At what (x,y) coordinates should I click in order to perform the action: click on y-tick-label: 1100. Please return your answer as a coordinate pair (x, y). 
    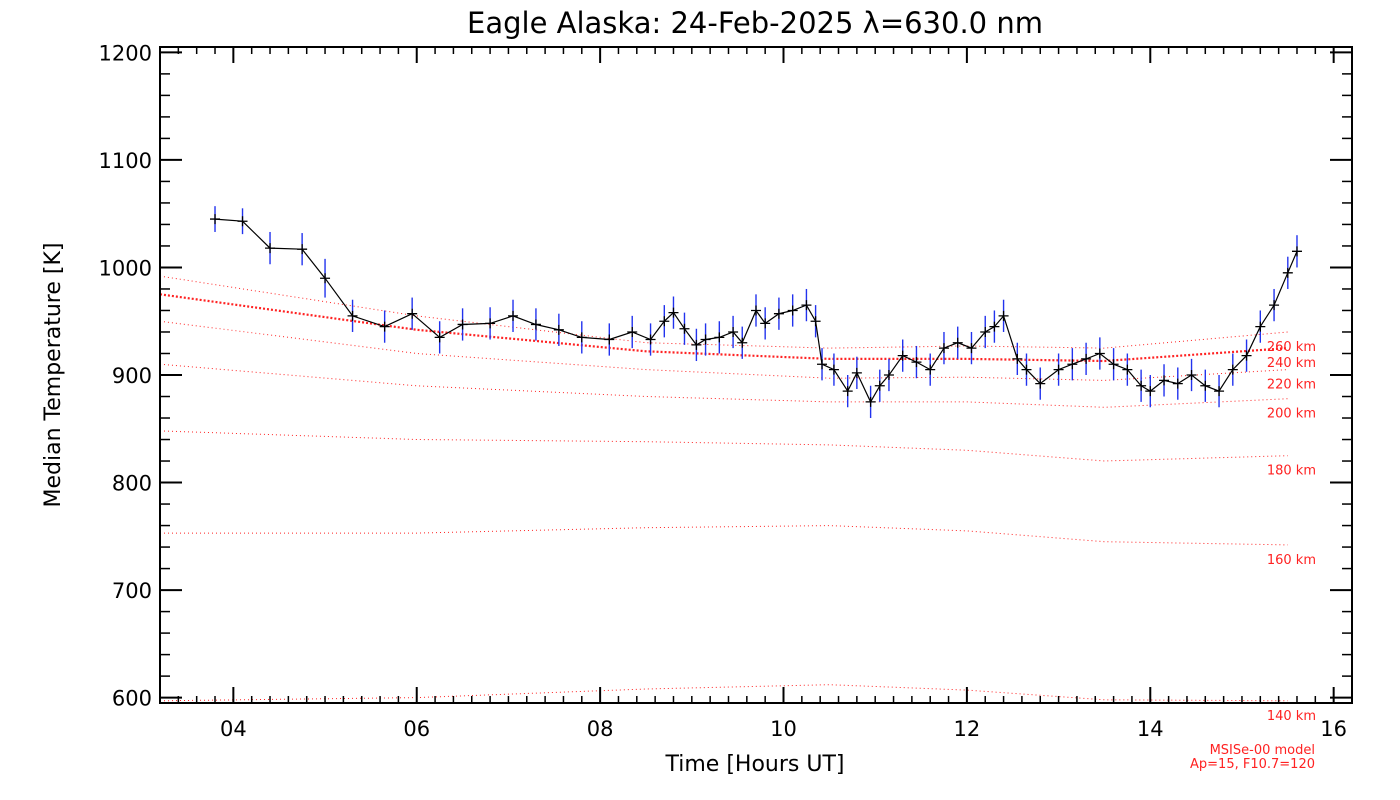
    Looking at the image, I should click on (125, 161).